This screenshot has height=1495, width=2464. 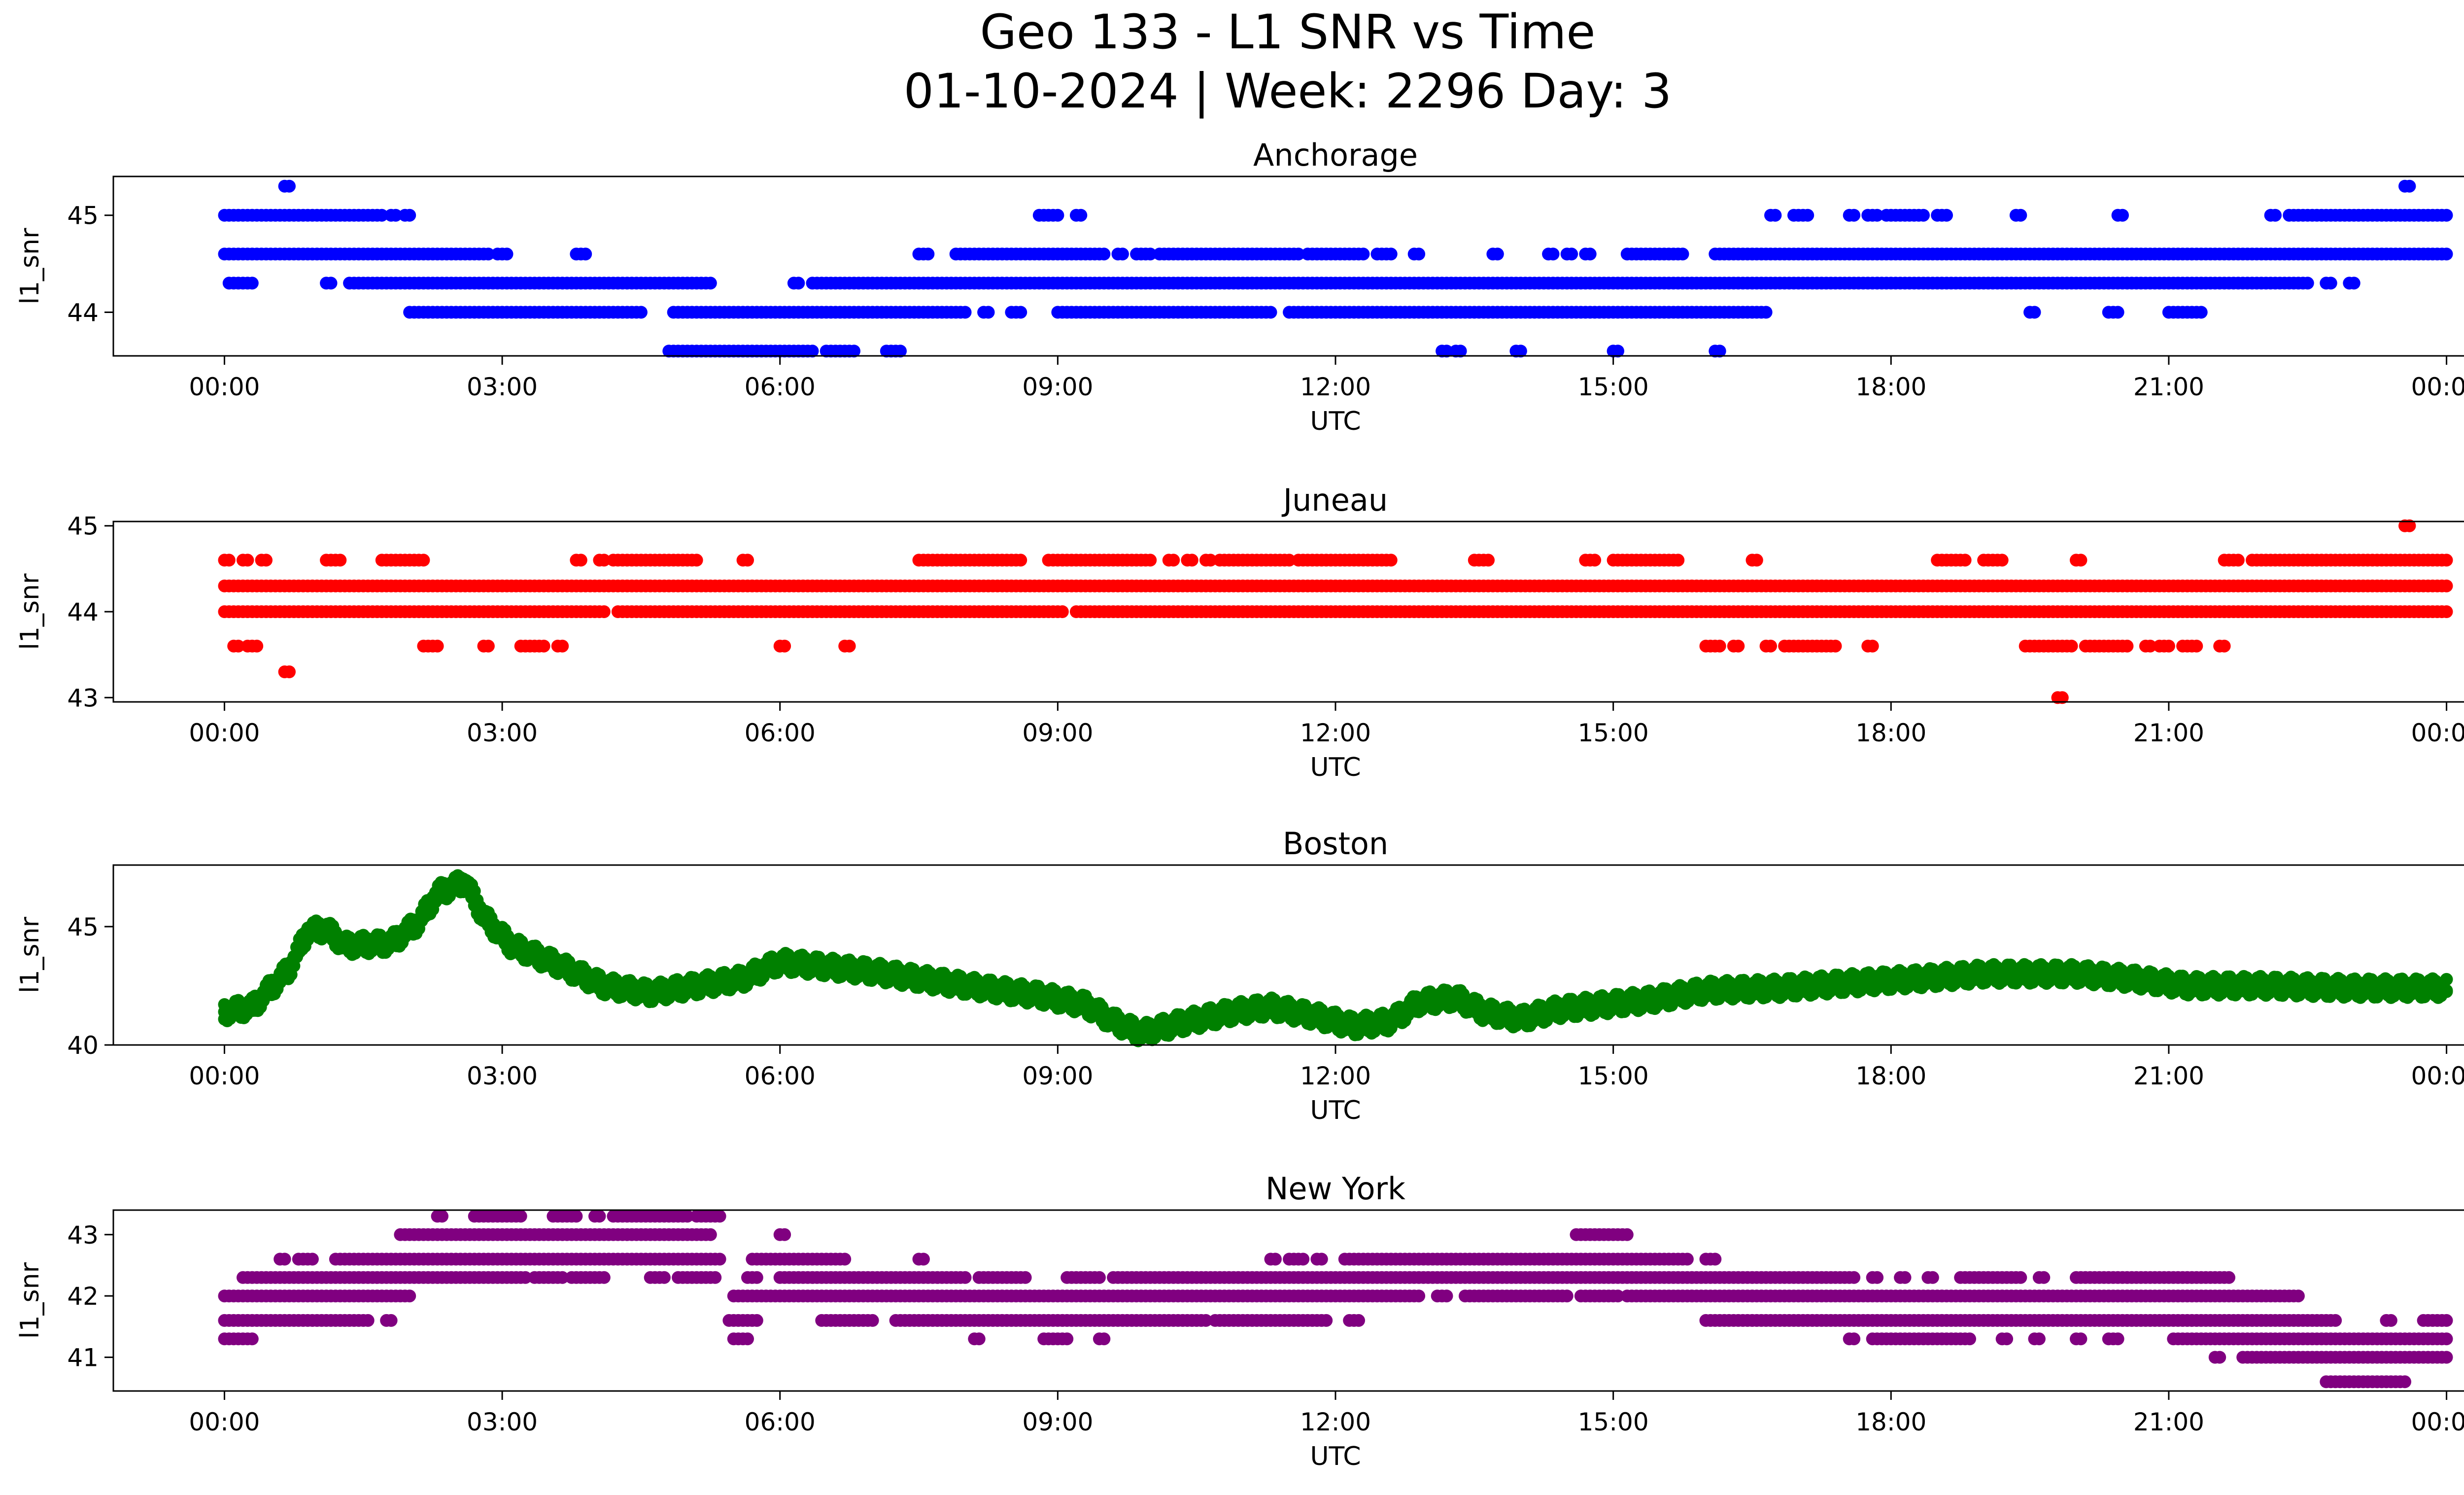 I want to click on x-tick-label: 15:00, so click(x=1613, y=733).